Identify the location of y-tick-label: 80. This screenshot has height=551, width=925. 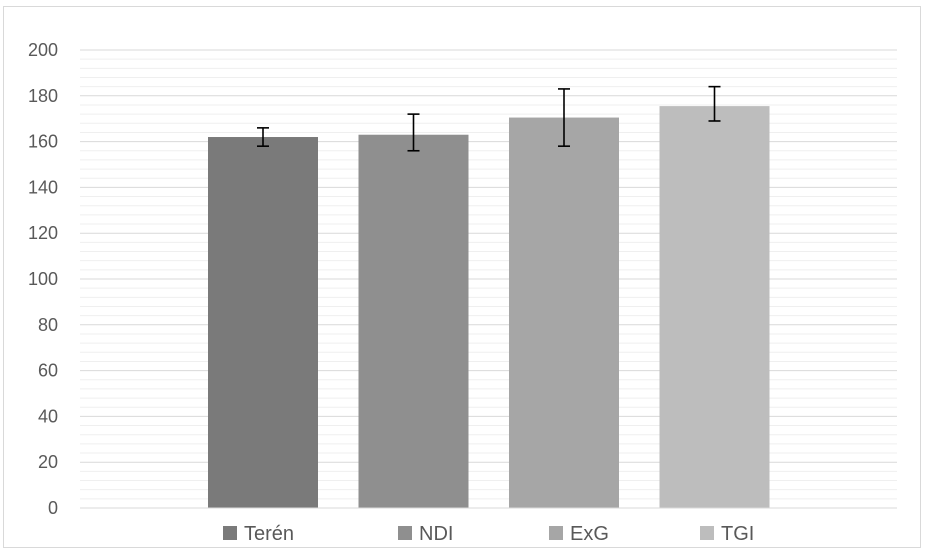
(48, 325).